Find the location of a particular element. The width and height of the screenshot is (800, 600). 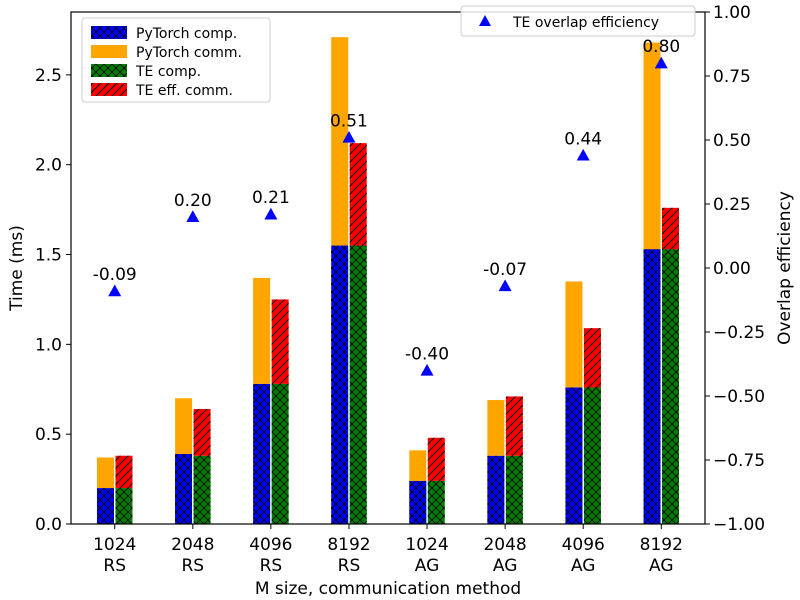

legend-swatch is located at coordinates (109, 51).